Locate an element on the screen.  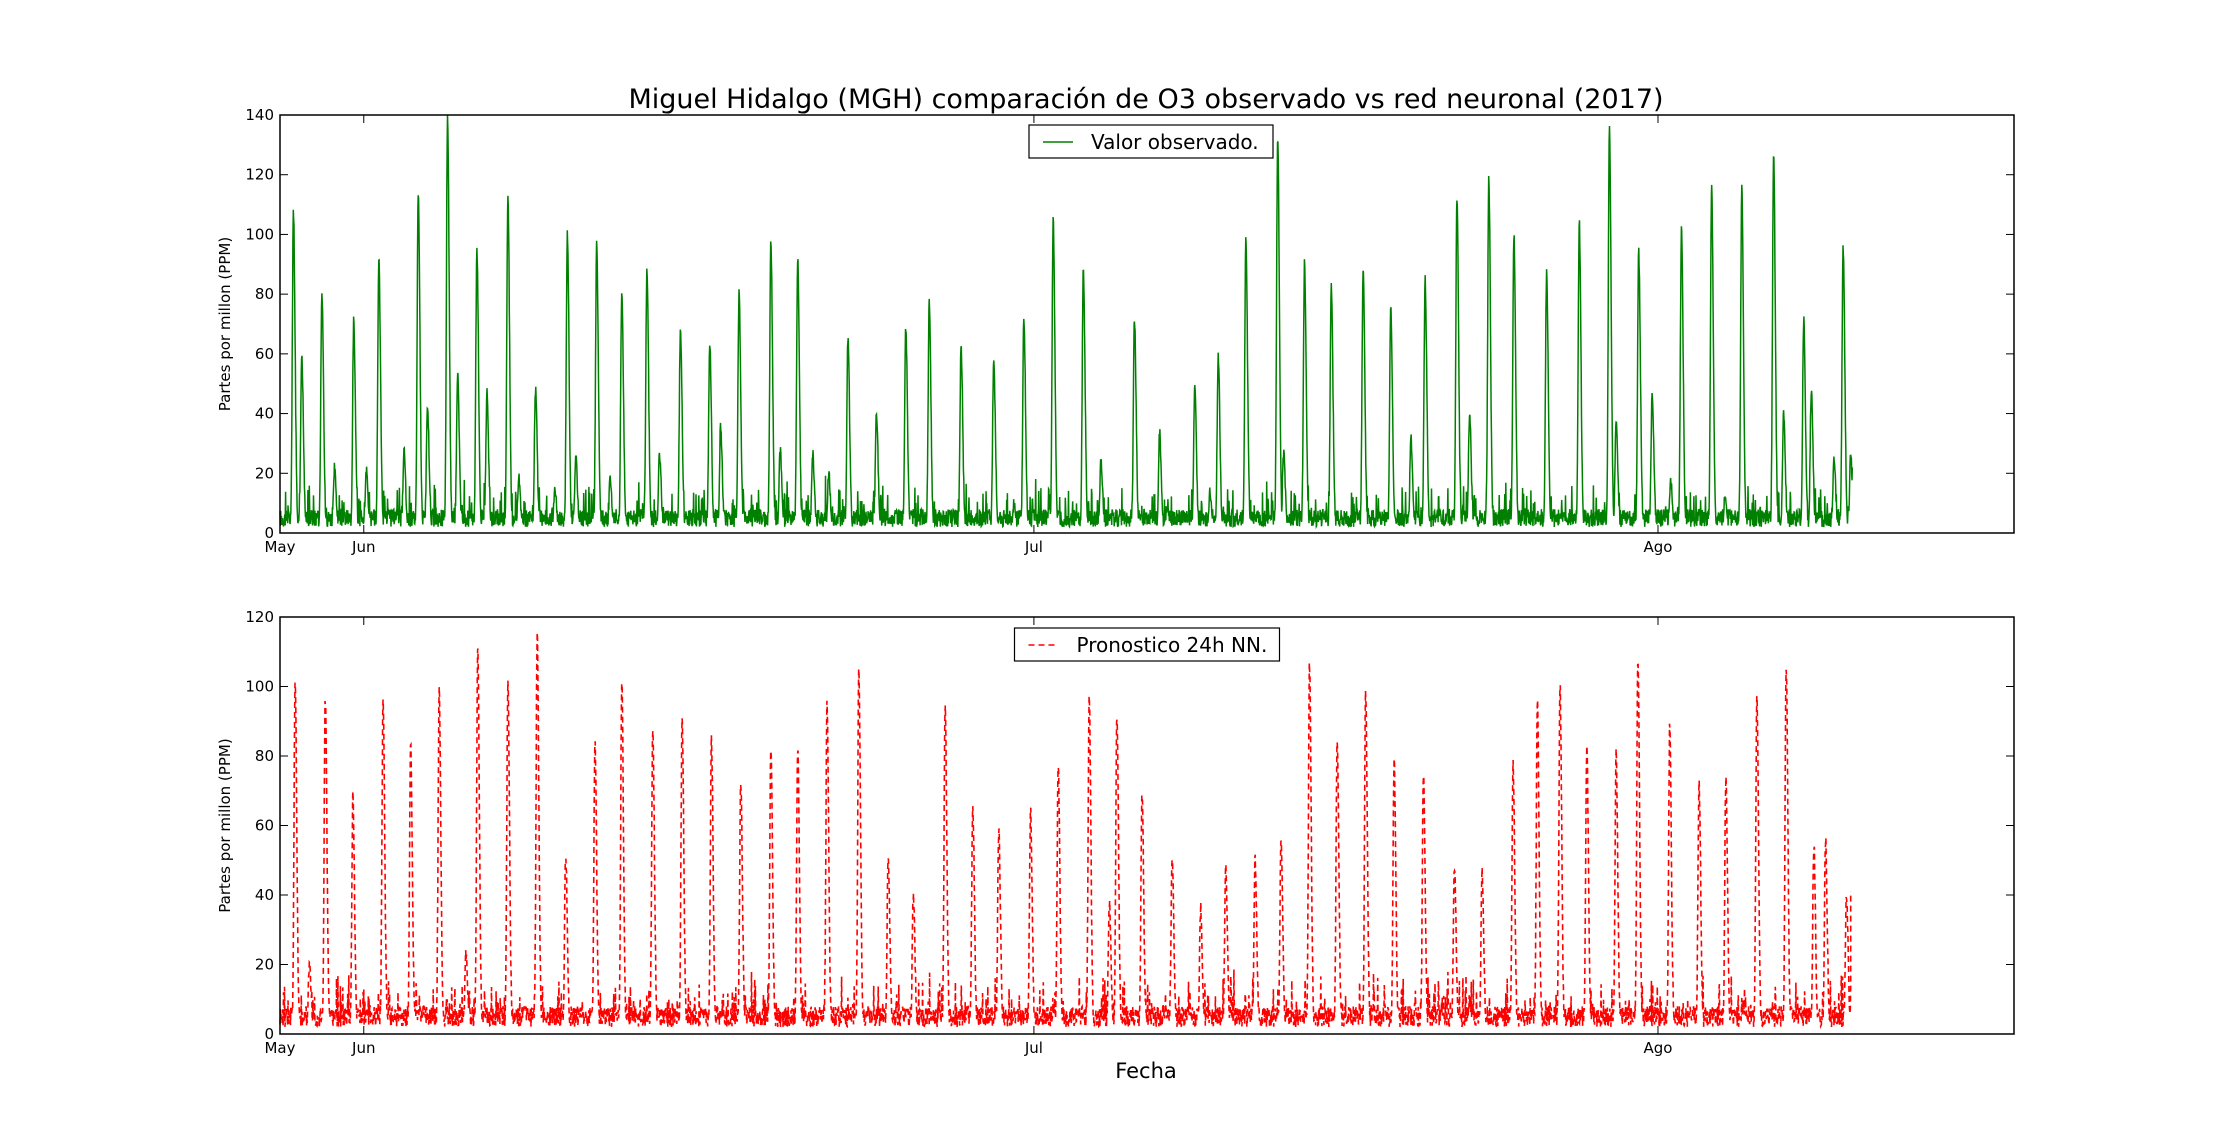
x-axis-title: Fecha is located at coordinates (1146, 1071).